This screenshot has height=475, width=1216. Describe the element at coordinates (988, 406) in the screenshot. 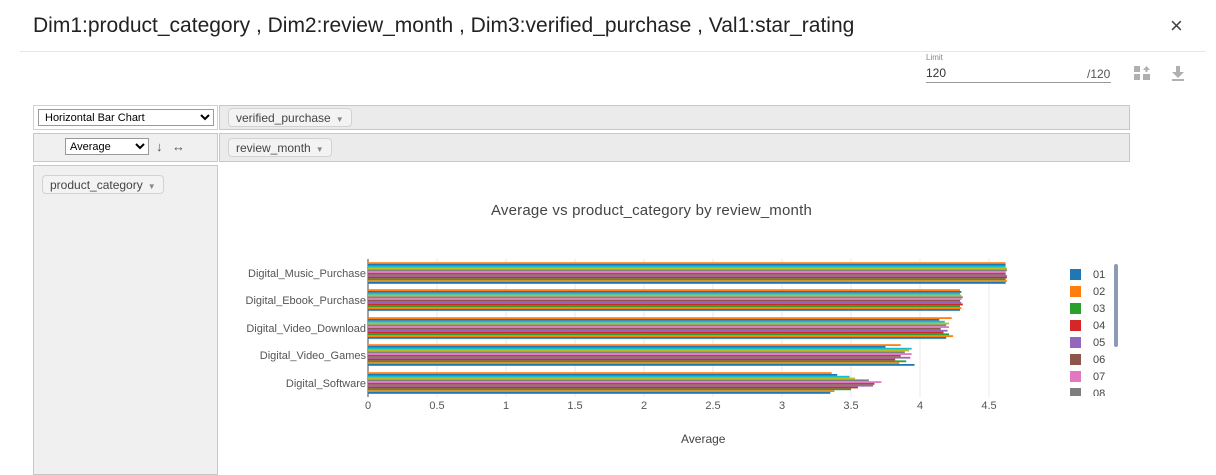

I see `x-tick-label: 4.5` at that location.